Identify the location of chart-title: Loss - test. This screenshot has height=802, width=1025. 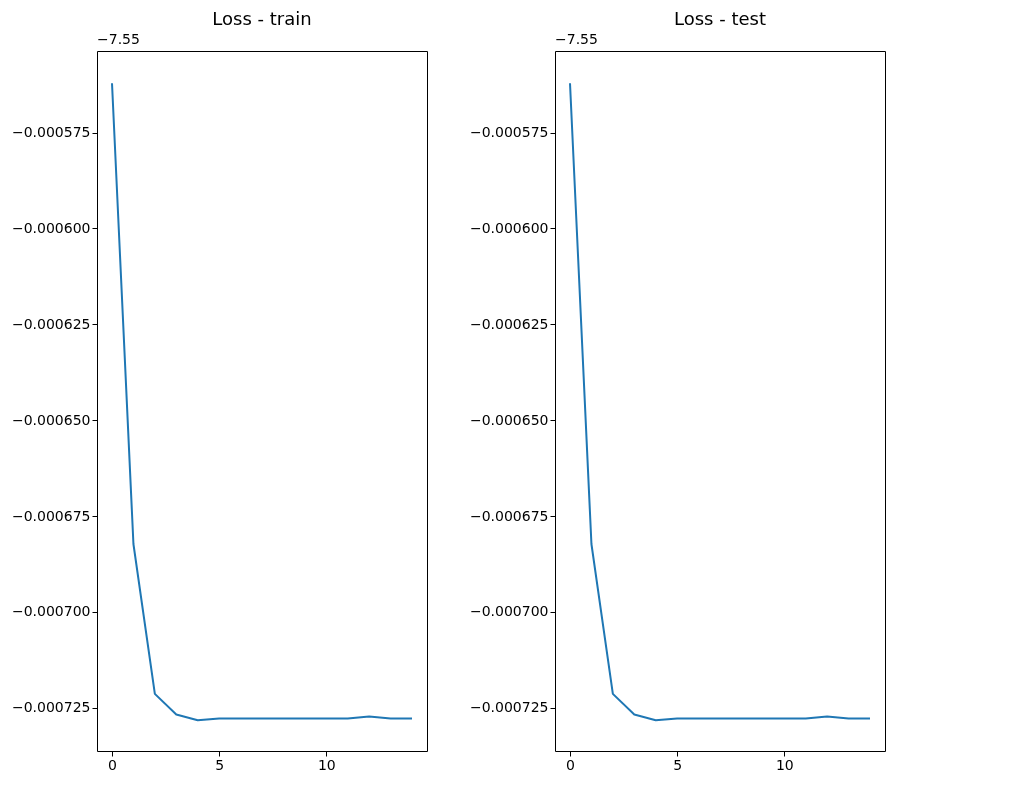
(720, 18).